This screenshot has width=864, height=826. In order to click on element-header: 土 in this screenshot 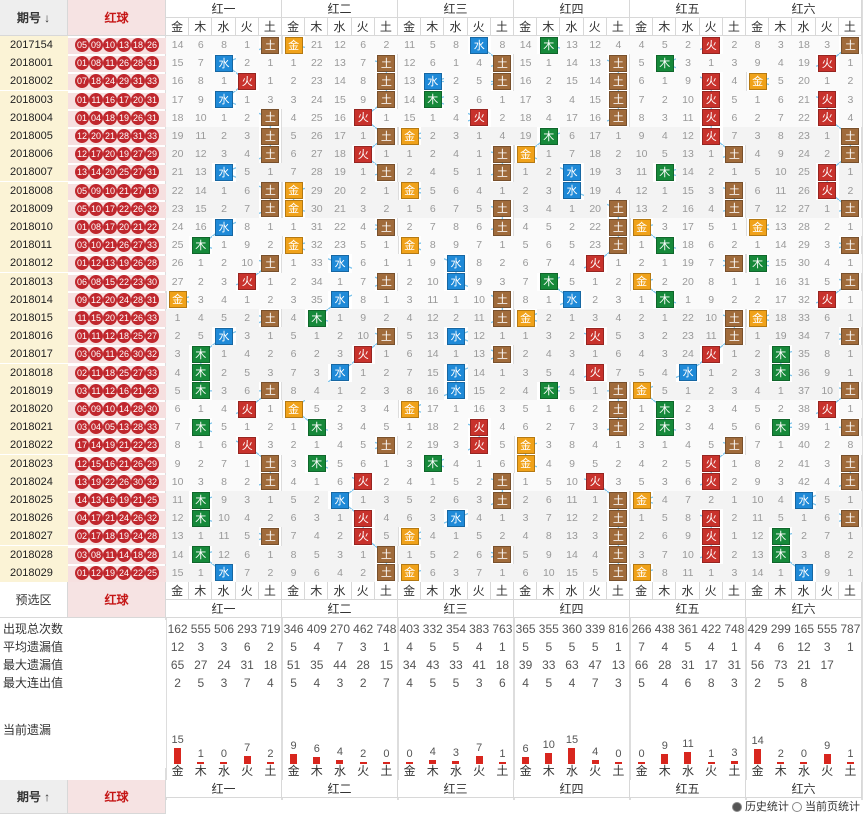, I will do `click(850, 27)`.